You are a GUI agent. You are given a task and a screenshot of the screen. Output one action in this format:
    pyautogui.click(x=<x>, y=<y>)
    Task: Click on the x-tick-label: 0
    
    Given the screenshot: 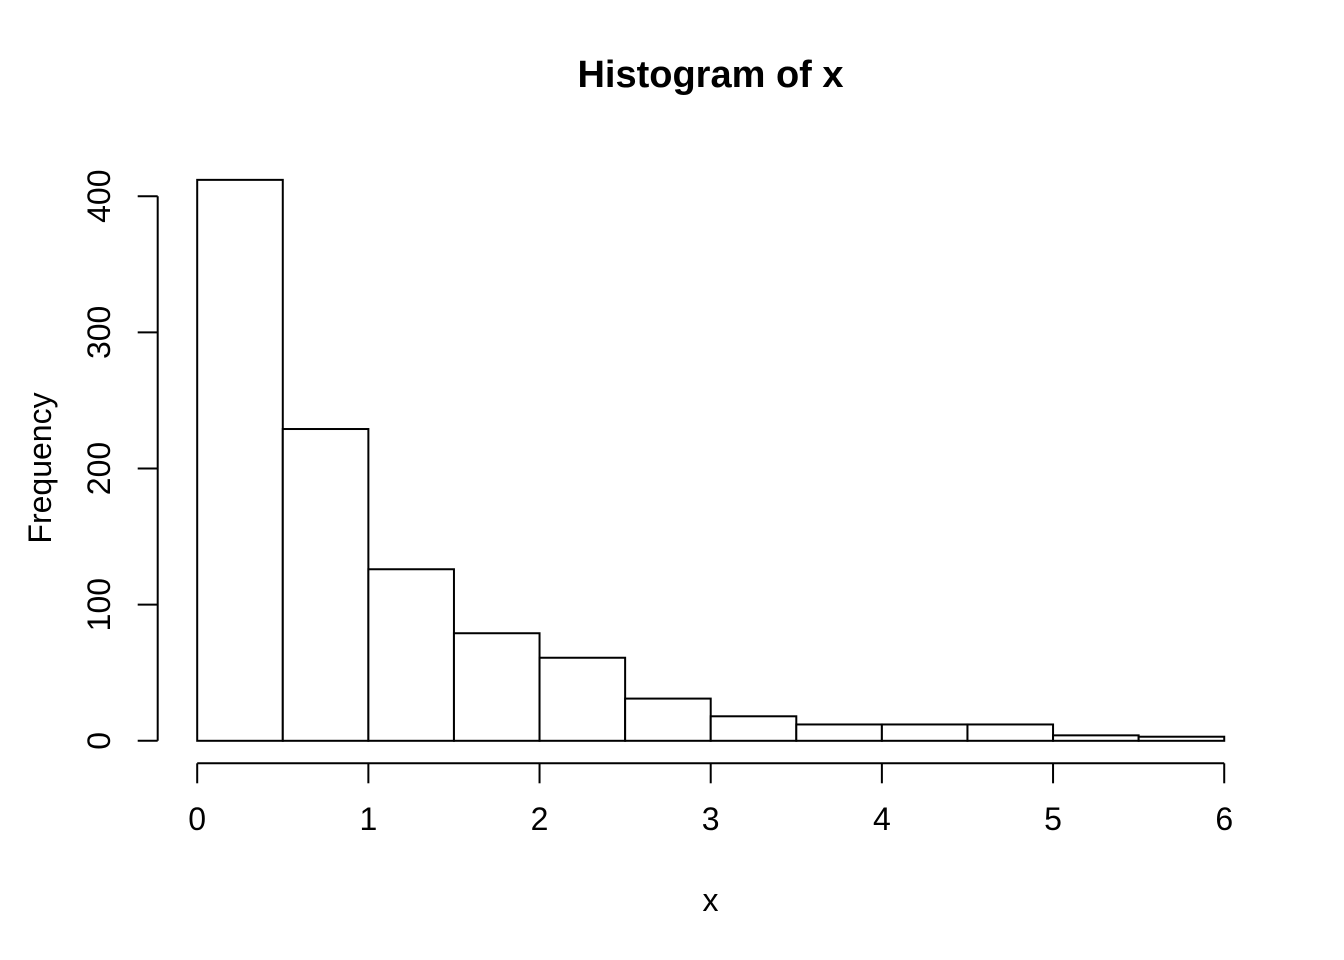 What is the action you would take?
    pyautogui.click(x=197, y=819)
    